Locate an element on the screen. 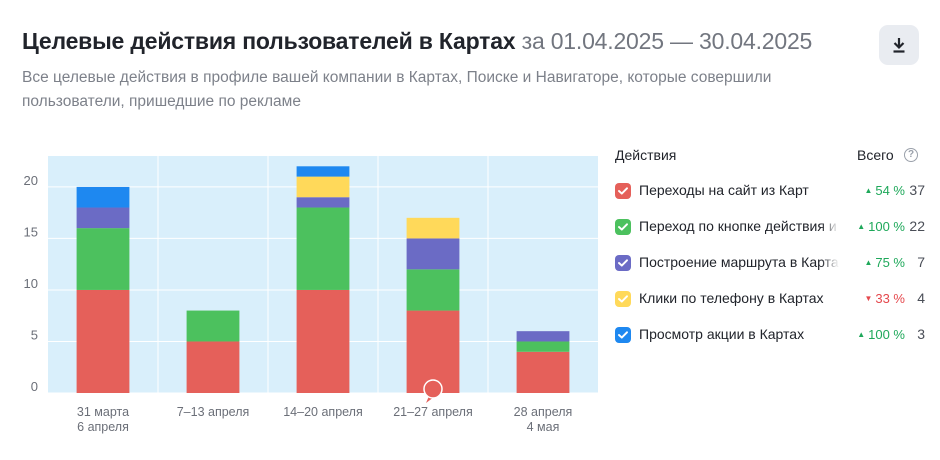  legend-delta: ▲ 75 % is located at coordinates (884, 262).